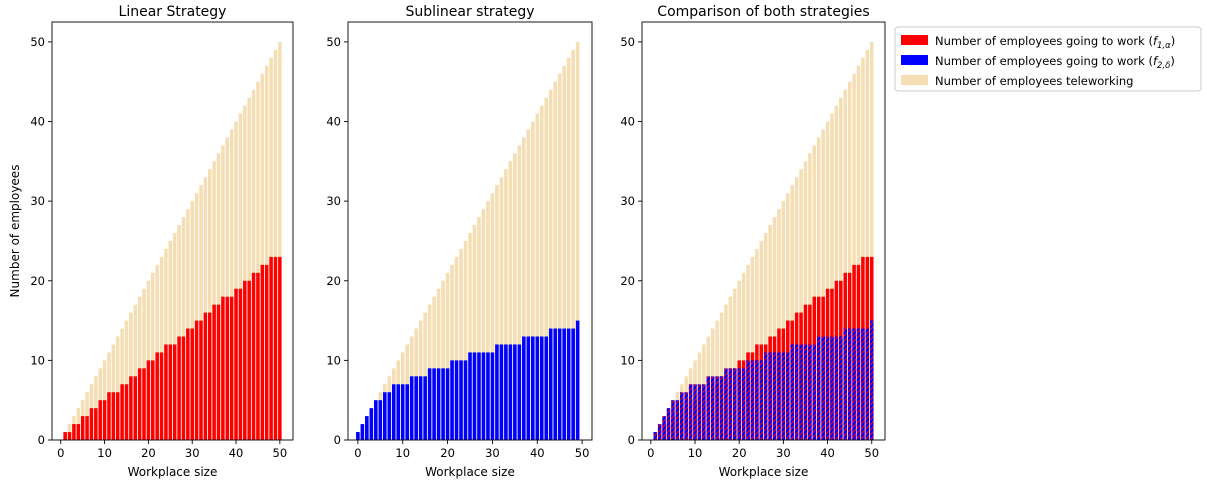  What do you see at coordinates (173, 12) in the screenshot?
I see `chart-title: Linear Strategy` at bounding box center [173, 12].